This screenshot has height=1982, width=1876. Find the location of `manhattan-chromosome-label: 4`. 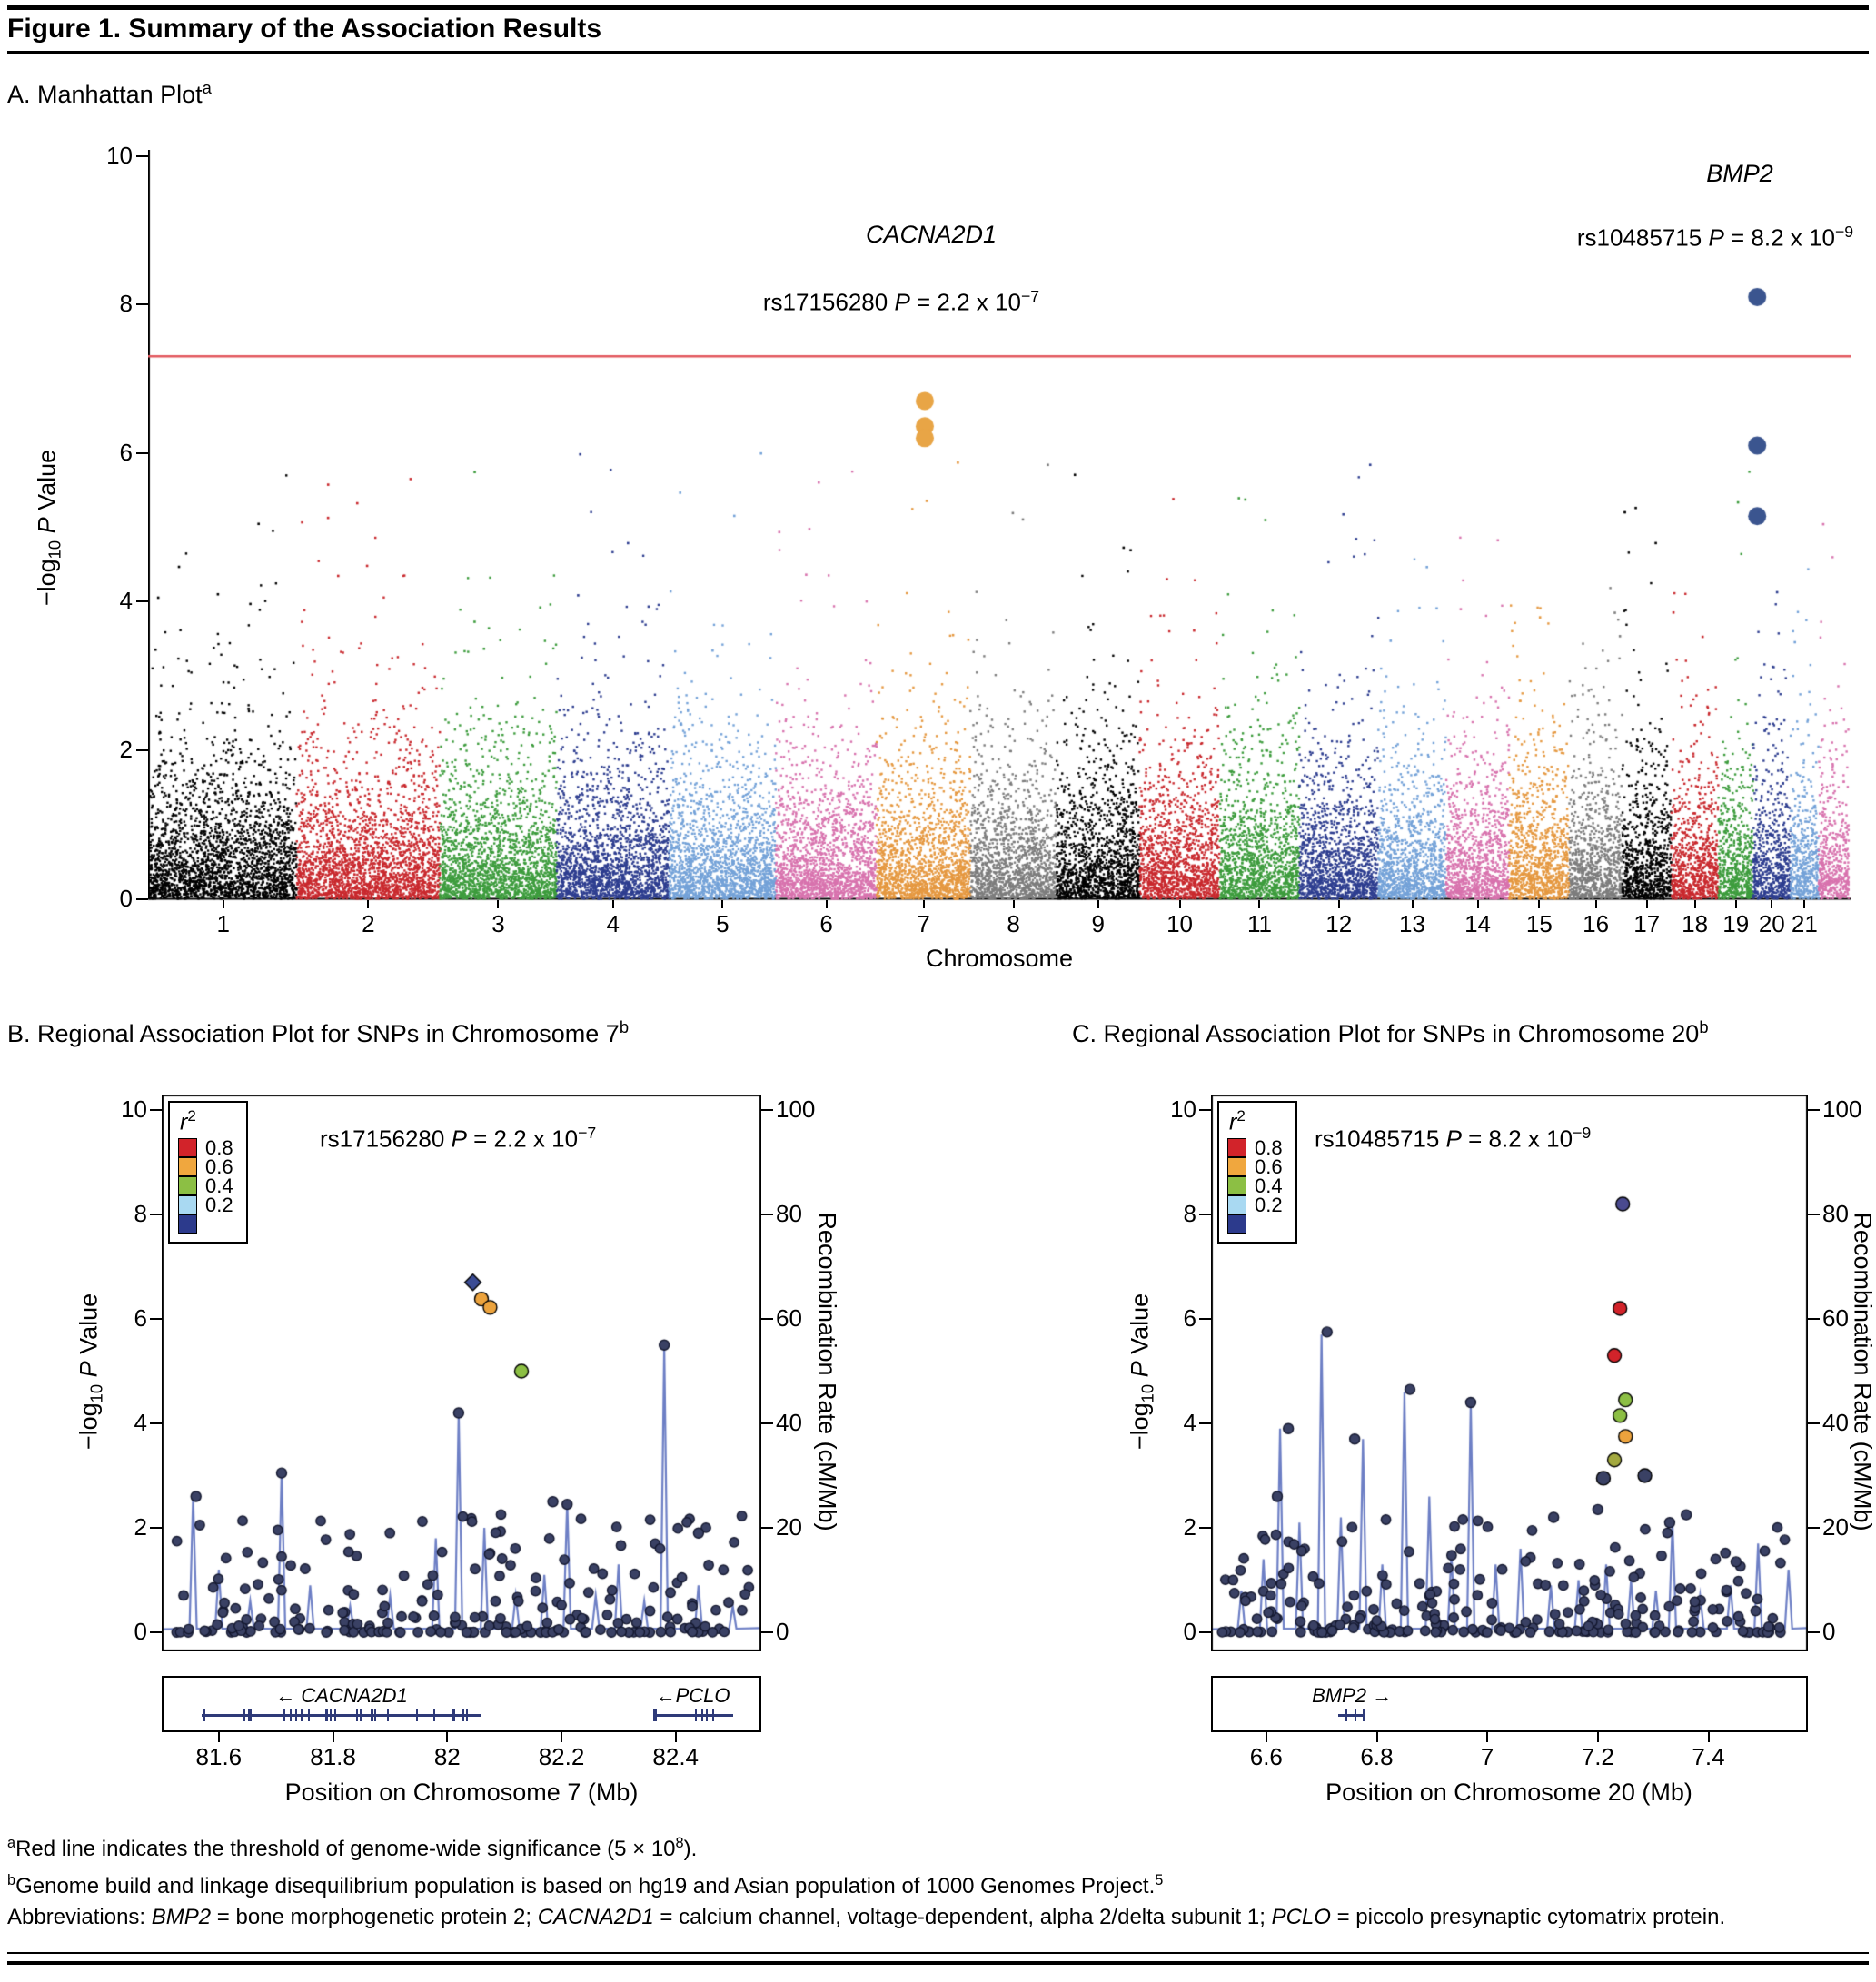

manhattan-chromosome-label: 4 is located at coordinates (613, 923).